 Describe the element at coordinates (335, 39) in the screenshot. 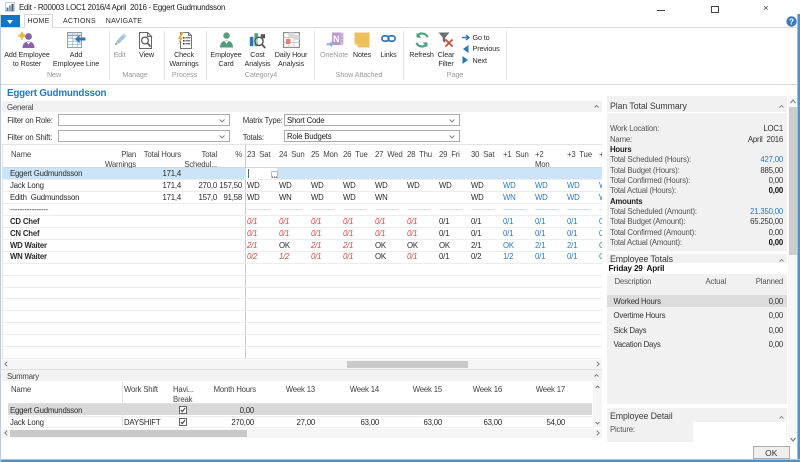

I see `svg-text: N` at that location.